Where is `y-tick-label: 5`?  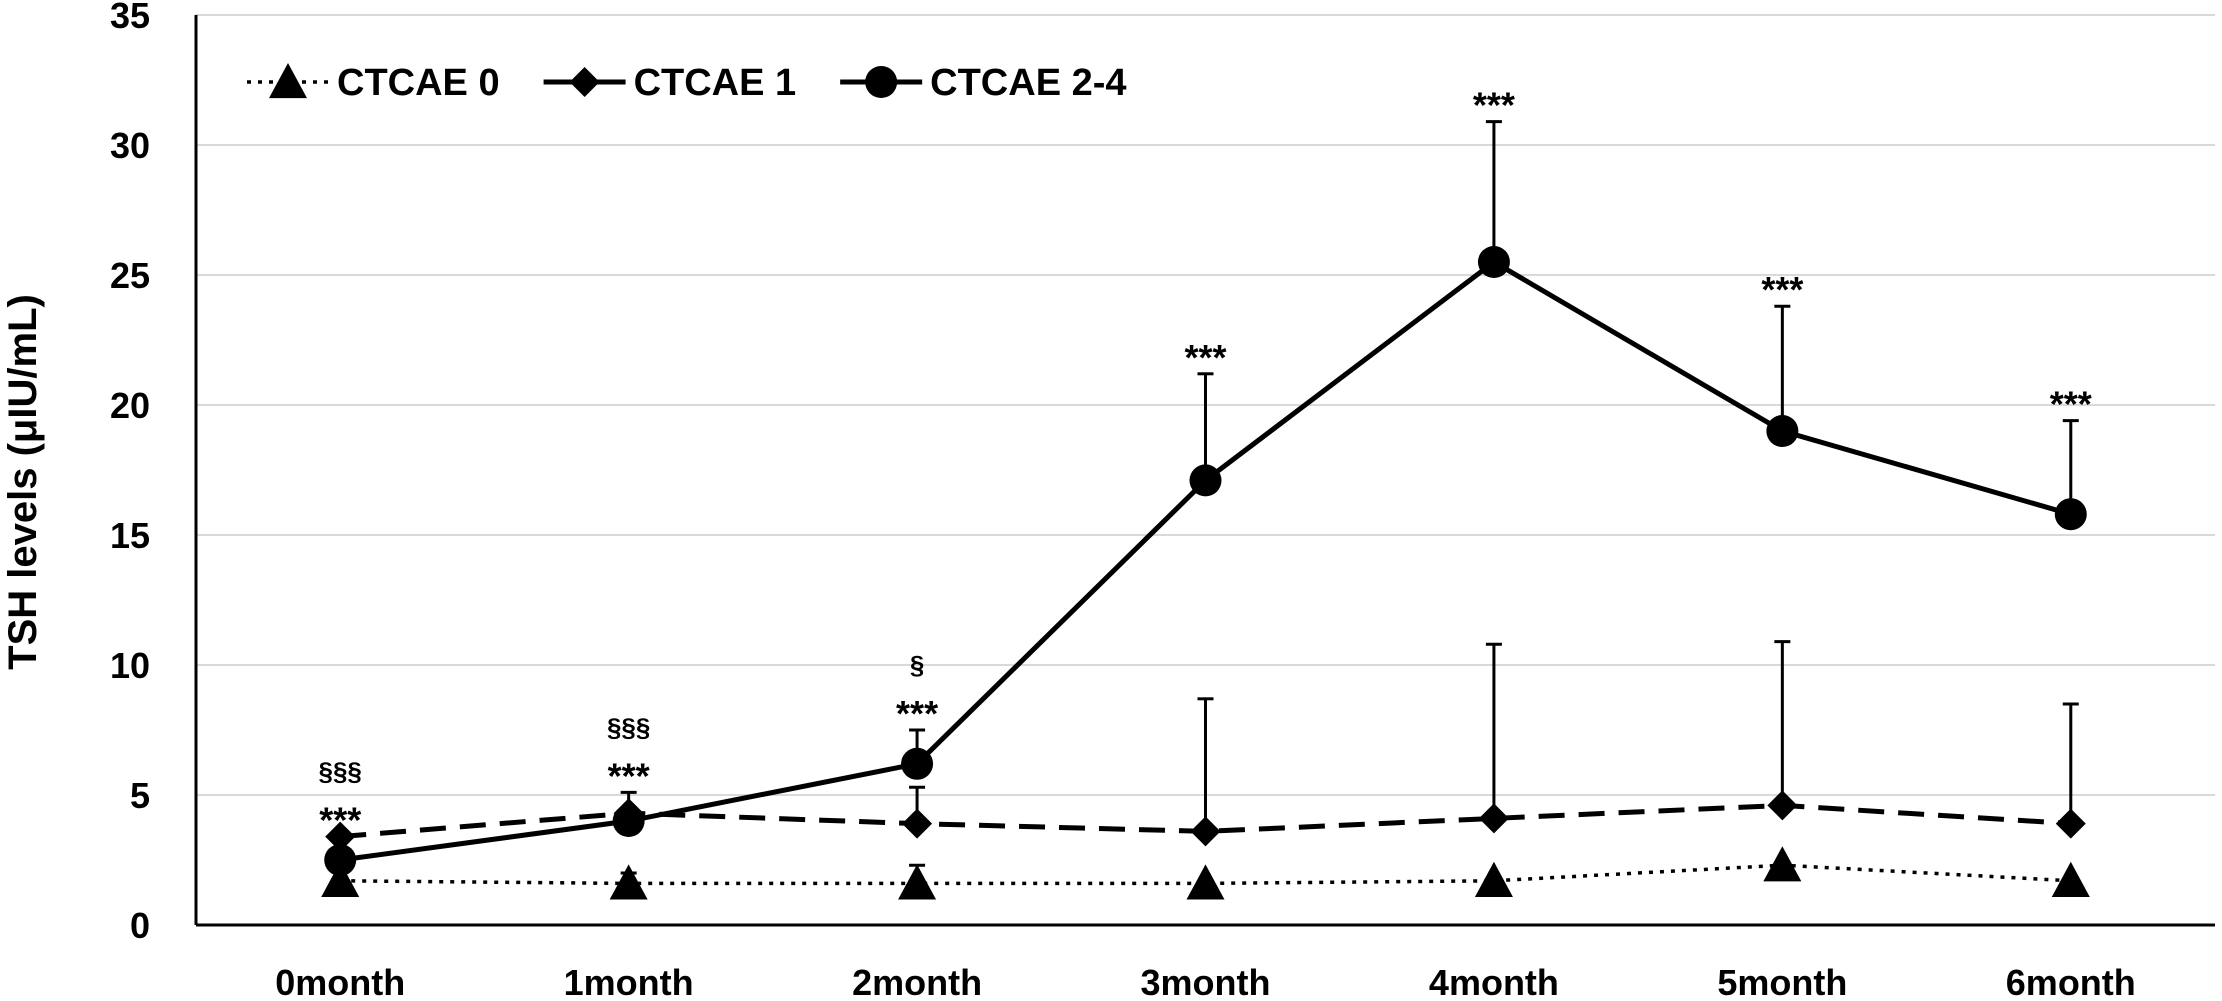
y-tick-label: 5 is located at coordinates (140, 795).